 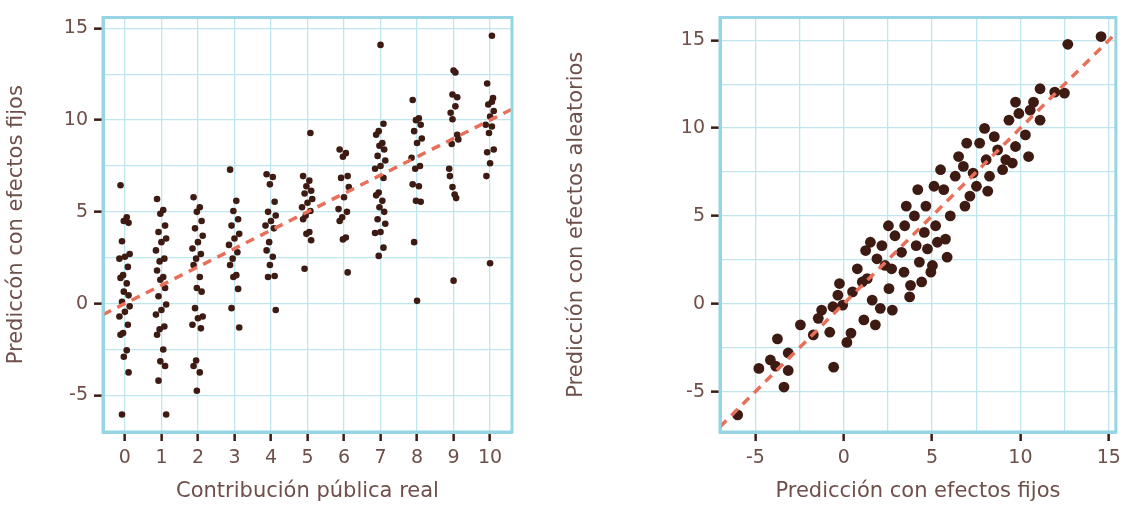 What do you see at coordinates (380, 456) in the screenshot?
I see `x-tick-label: 7` at bounding box center [380, 456].